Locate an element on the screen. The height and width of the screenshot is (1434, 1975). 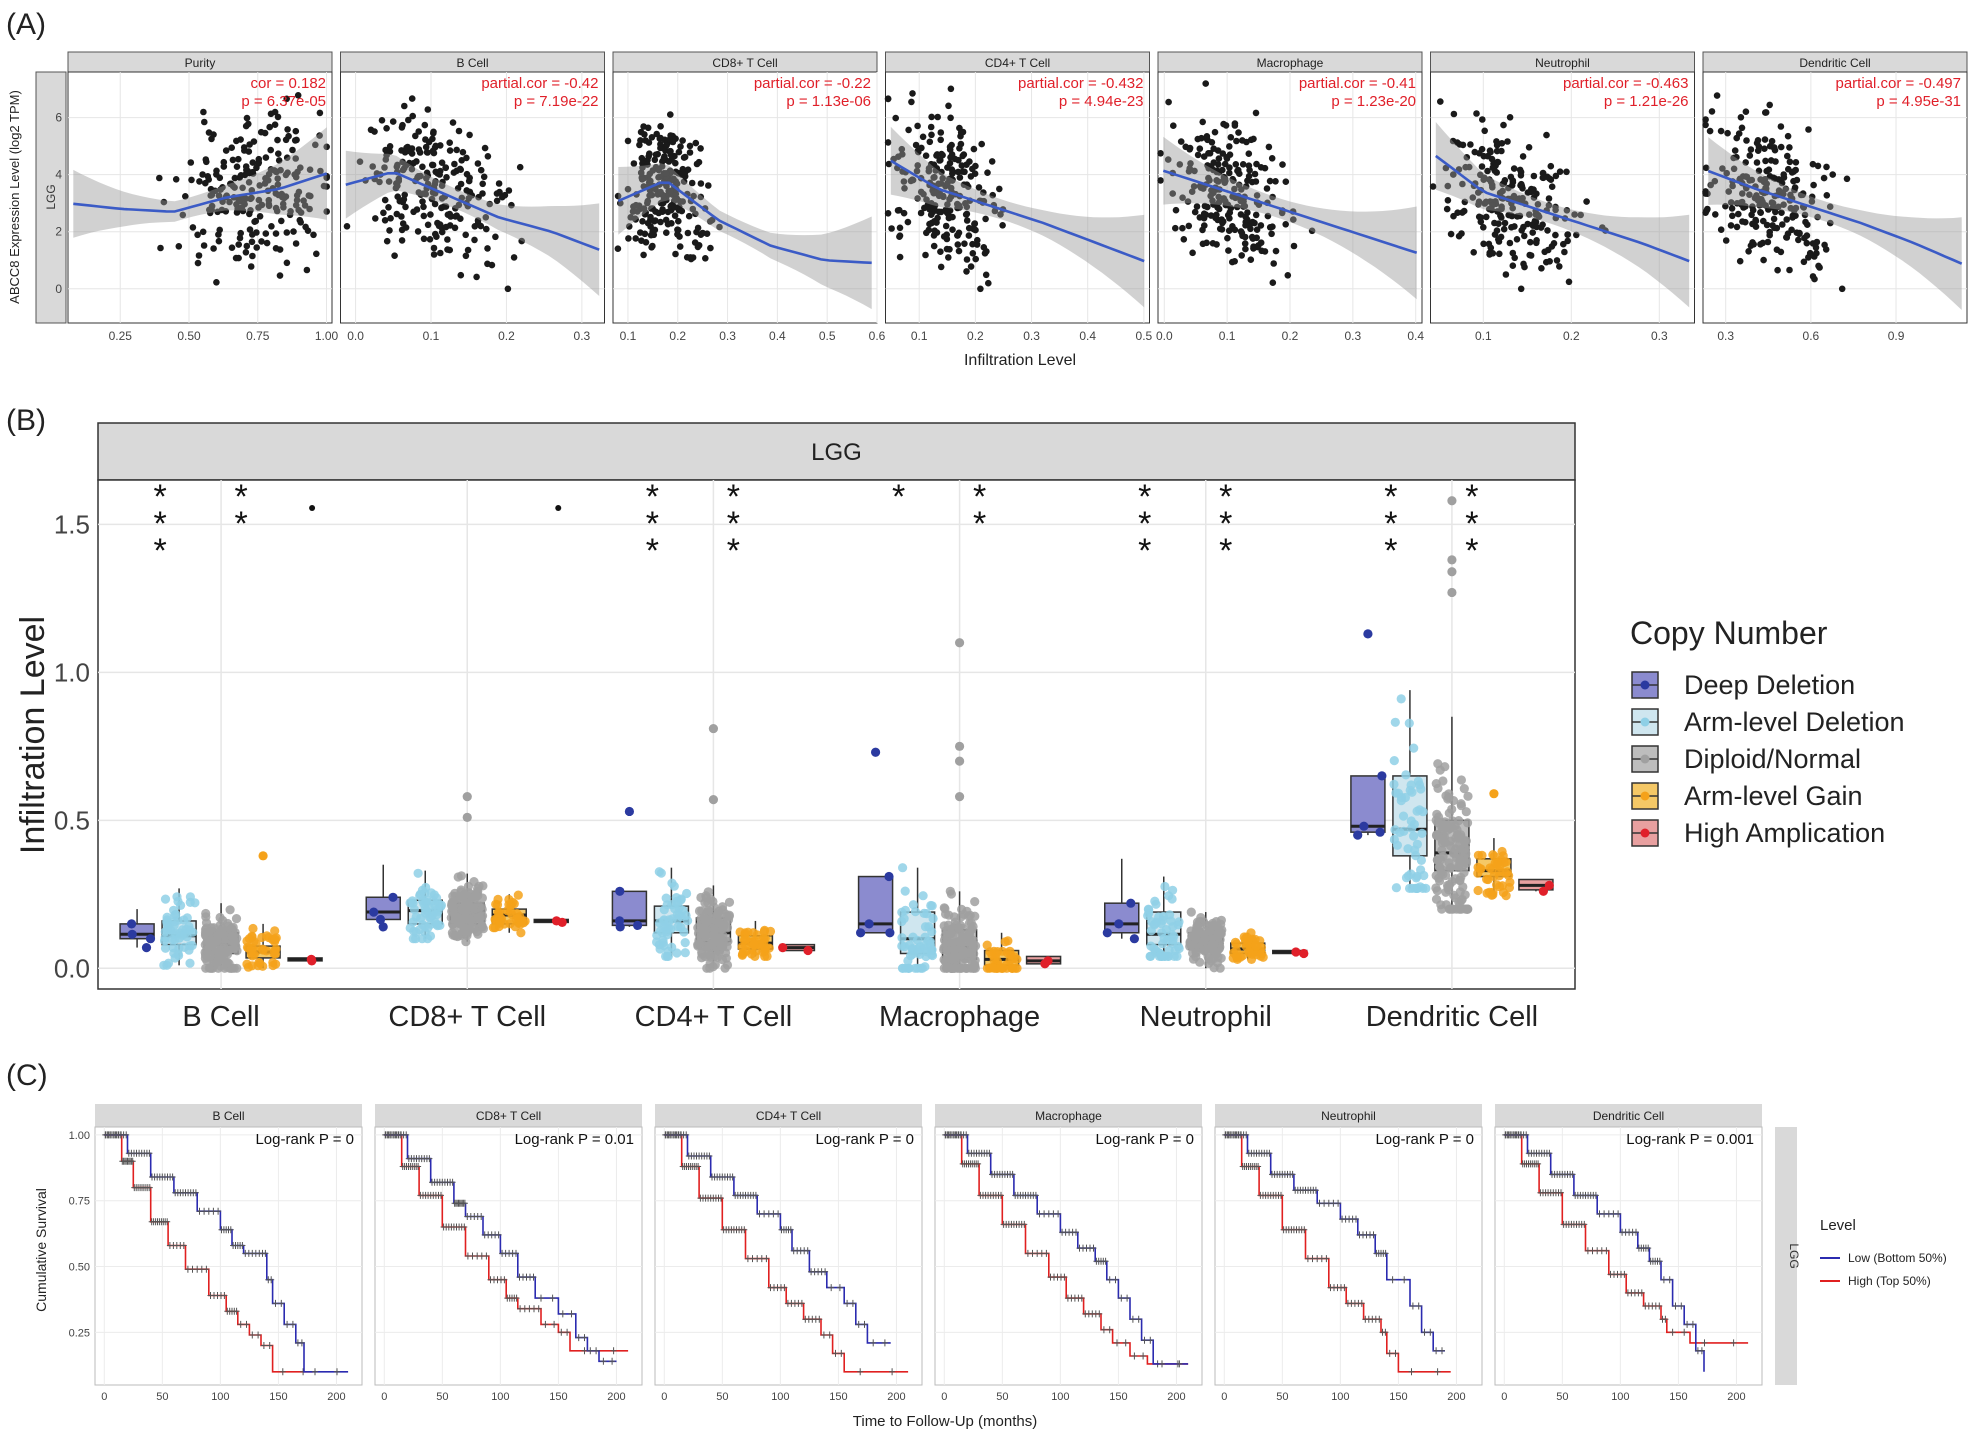
scatter-points is located at coordinates (243, 189).